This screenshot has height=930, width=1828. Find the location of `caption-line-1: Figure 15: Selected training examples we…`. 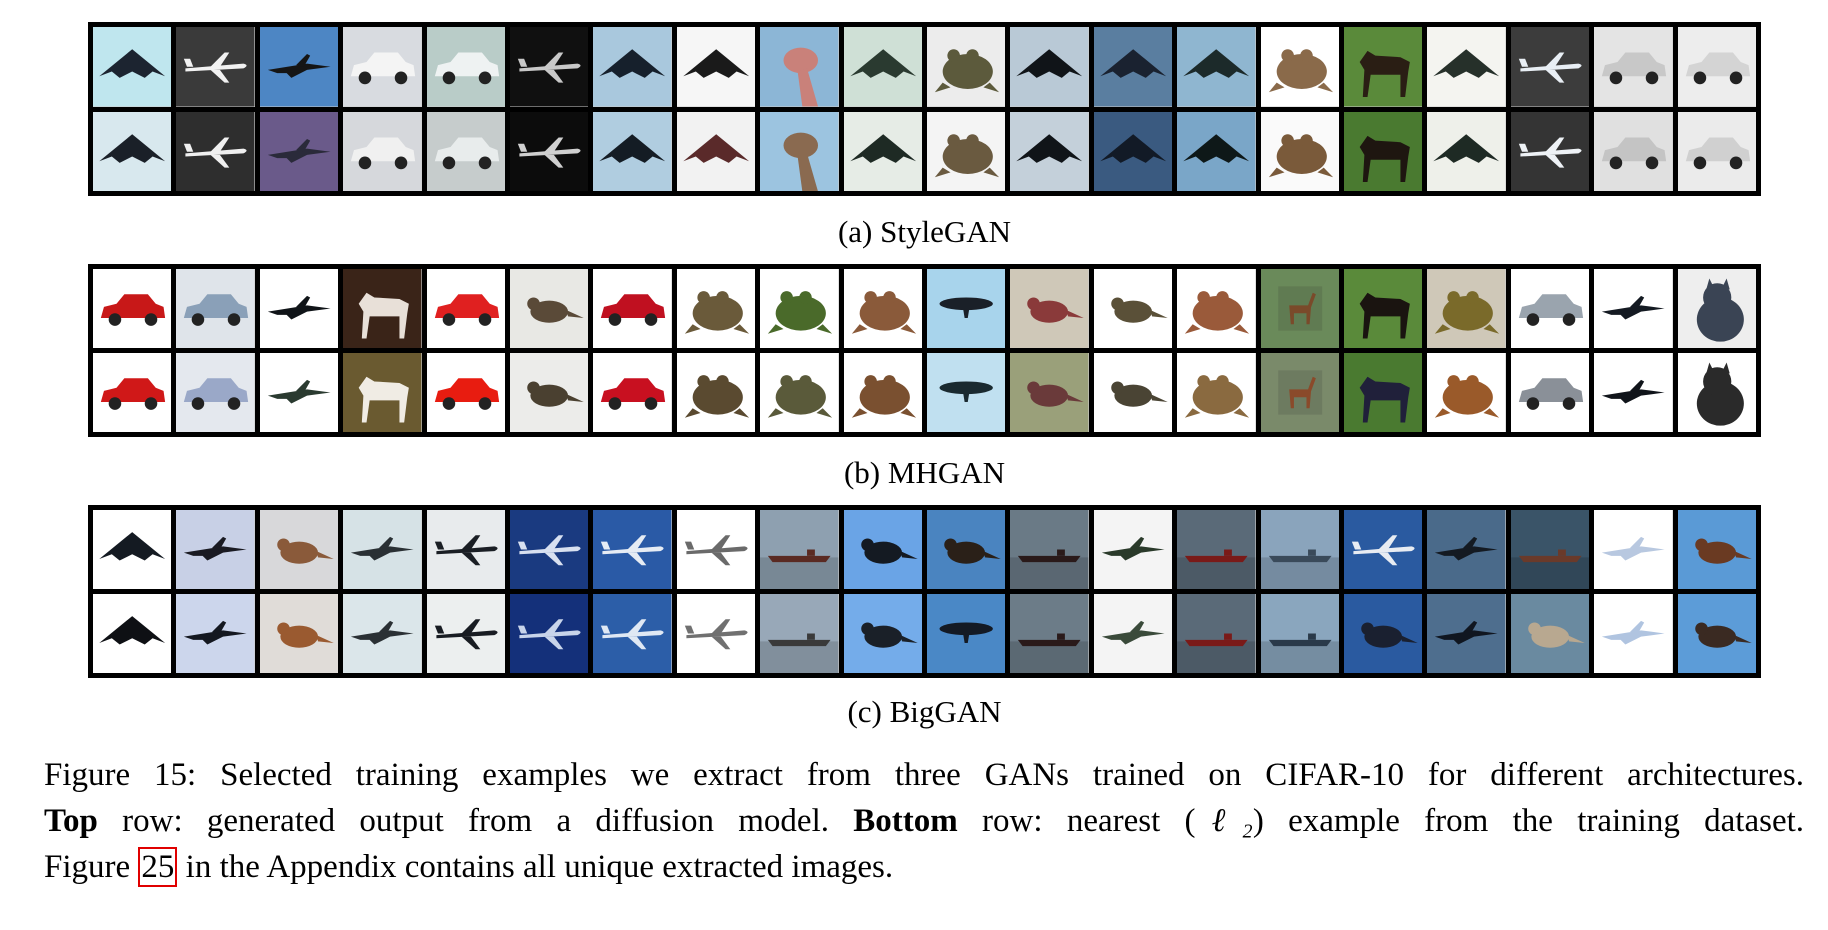

caption-line-1: Figure 15: Selected training examples we… is located at coordinates (924, 775).